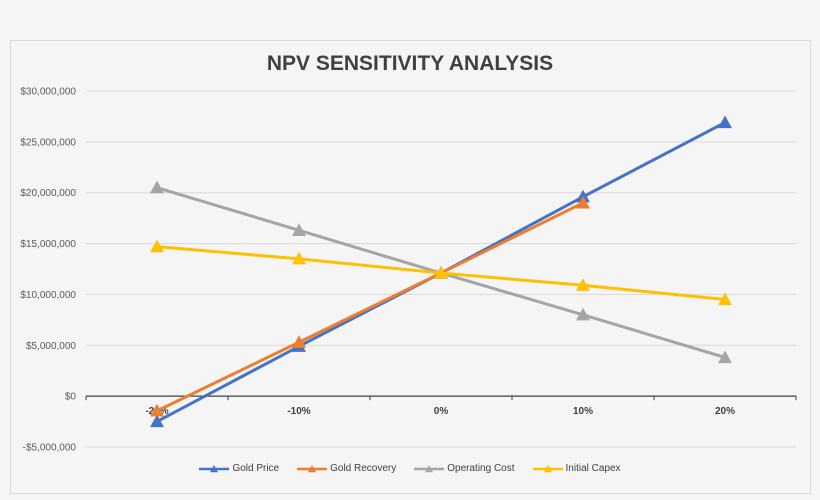 The width and height of the screenshot is (820, 500). What do you see at coordinates (50, 448) in the screenshot?
I see `y-tick-label: -$5,000,000` at bounding box center [50, 448].